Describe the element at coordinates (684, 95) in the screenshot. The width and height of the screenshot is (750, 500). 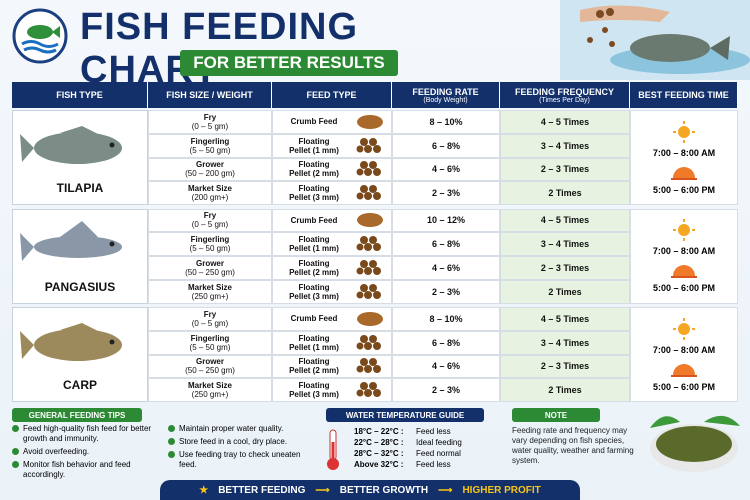
I see `column-header: BEST FEEDING TIME` at that location.